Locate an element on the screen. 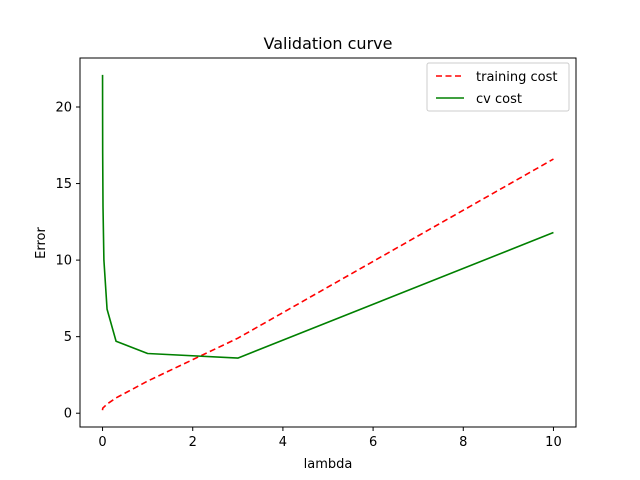 This screenshot has width=640, height=480. y-axis-label: Error is located at coordinates (41, 243).